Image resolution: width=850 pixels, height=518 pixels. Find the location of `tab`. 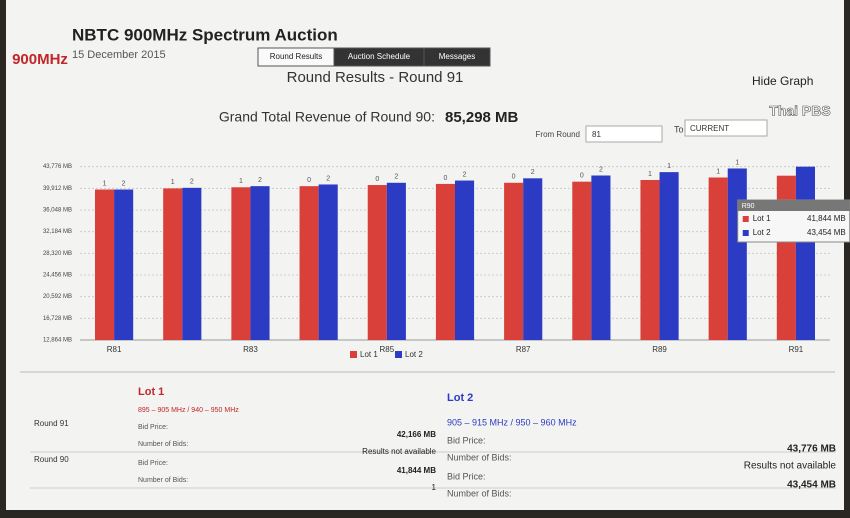

tab is located at coordinates (457, 57).